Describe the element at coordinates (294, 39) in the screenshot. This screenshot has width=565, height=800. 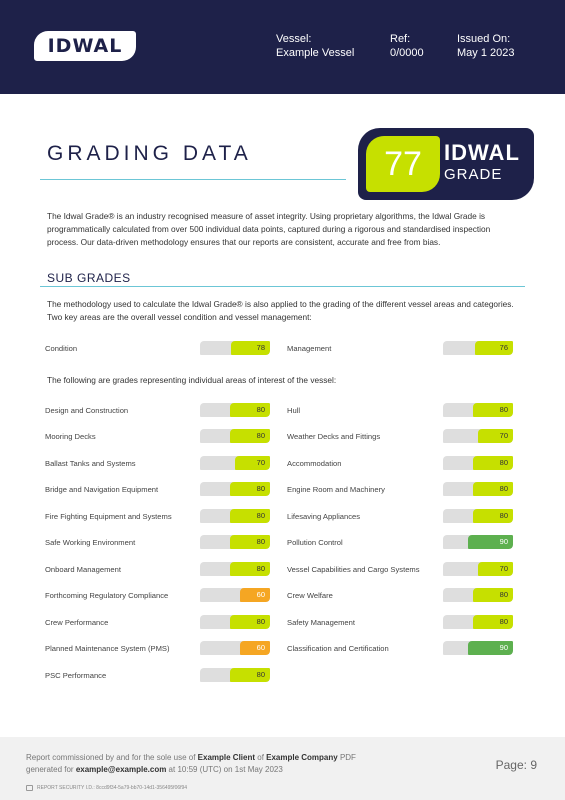
I see `vessel-label: Vessel:` at that location.